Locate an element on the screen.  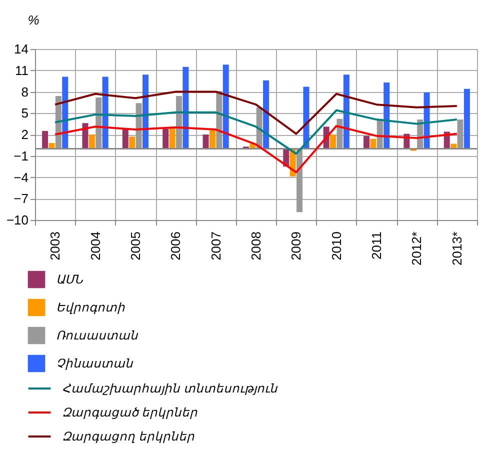
x-tick-label: 2011 is located at coordinates (376, 246).